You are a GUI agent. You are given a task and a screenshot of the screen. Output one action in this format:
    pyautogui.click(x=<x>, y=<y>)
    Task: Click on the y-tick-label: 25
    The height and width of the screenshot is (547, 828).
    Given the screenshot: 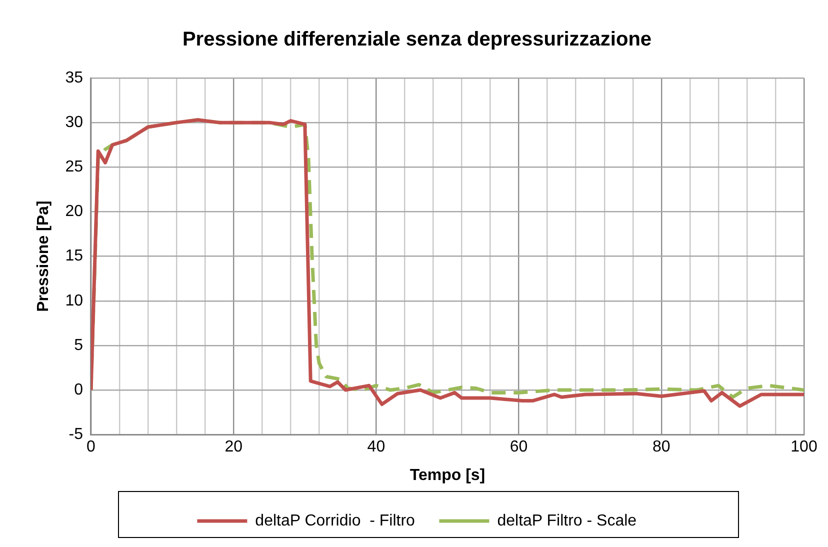 What is the action you would take?
    pyautogui.click(x=74, y=167)
    